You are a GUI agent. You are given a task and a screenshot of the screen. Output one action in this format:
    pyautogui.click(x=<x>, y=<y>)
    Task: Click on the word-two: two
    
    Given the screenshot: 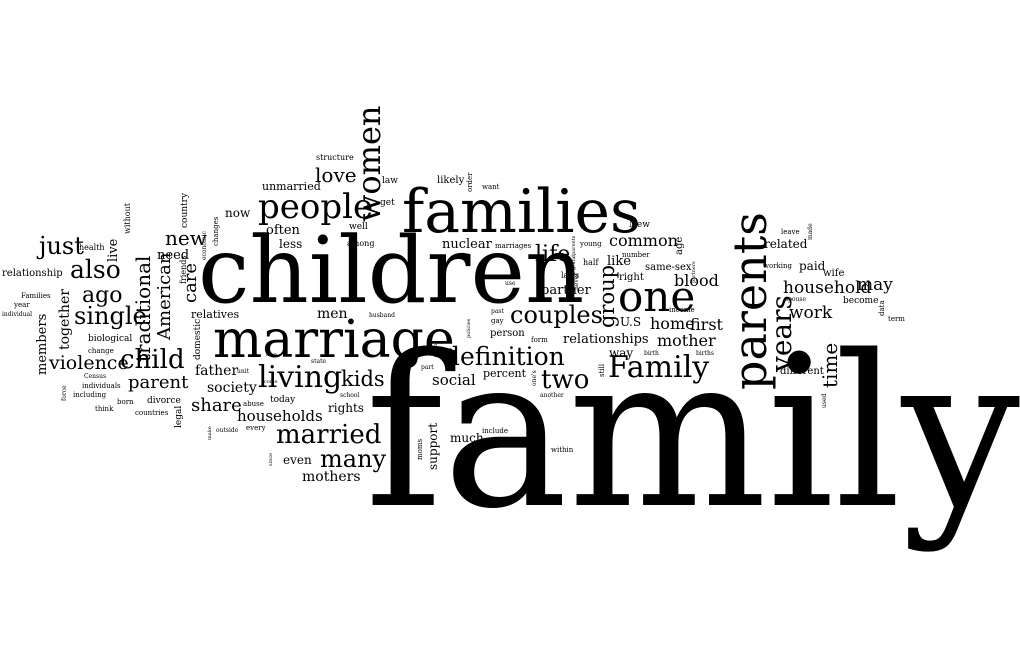 What is the action you would take?
    pyautogui.click(x=565, y=380)
    